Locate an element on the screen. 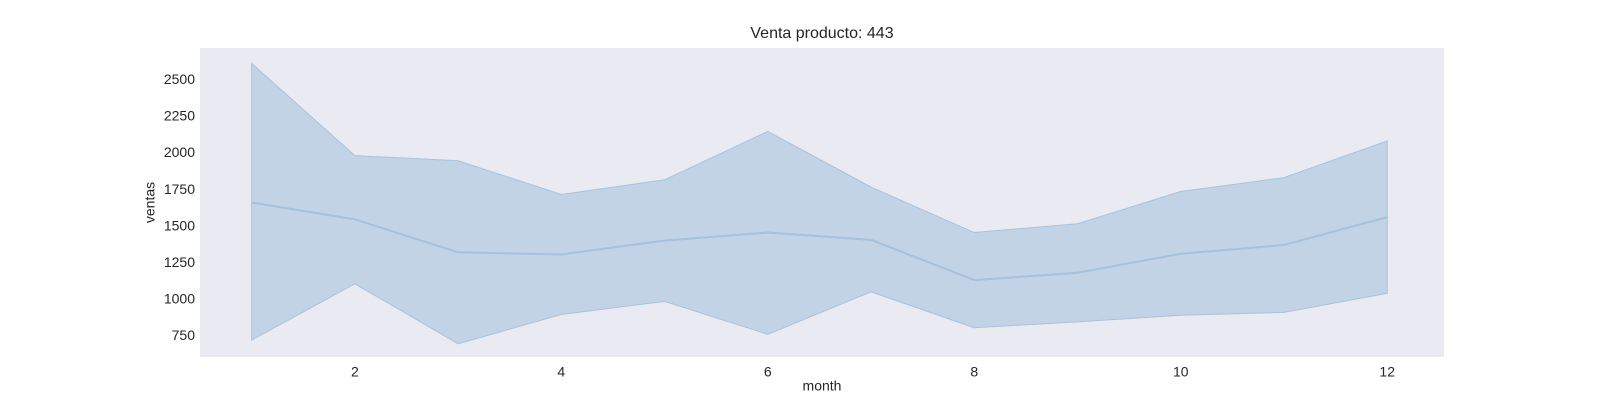 Image resolution: width=1600 pixels, height=405 pixels. series-line-layer is located at coordinates (819, 241).